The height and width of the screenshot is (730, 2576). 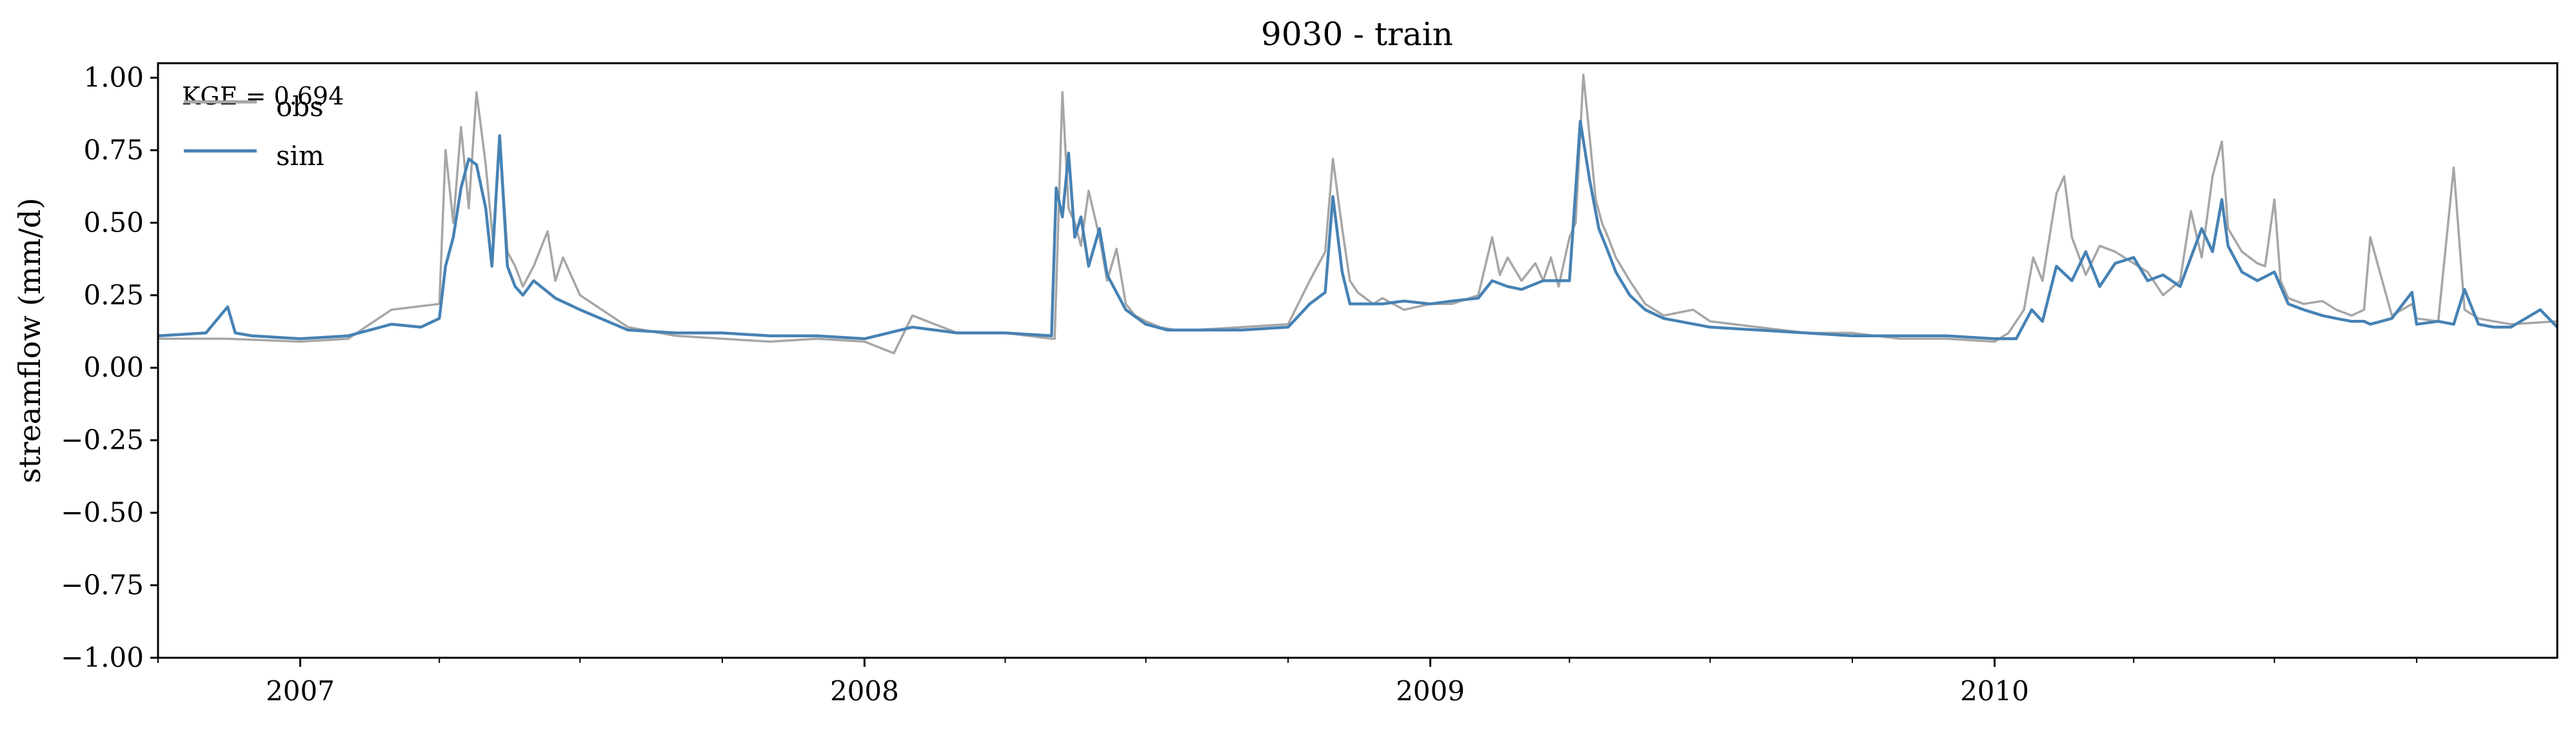 I want to click on legend-obs-label: obs, so click(x=300, y=107).